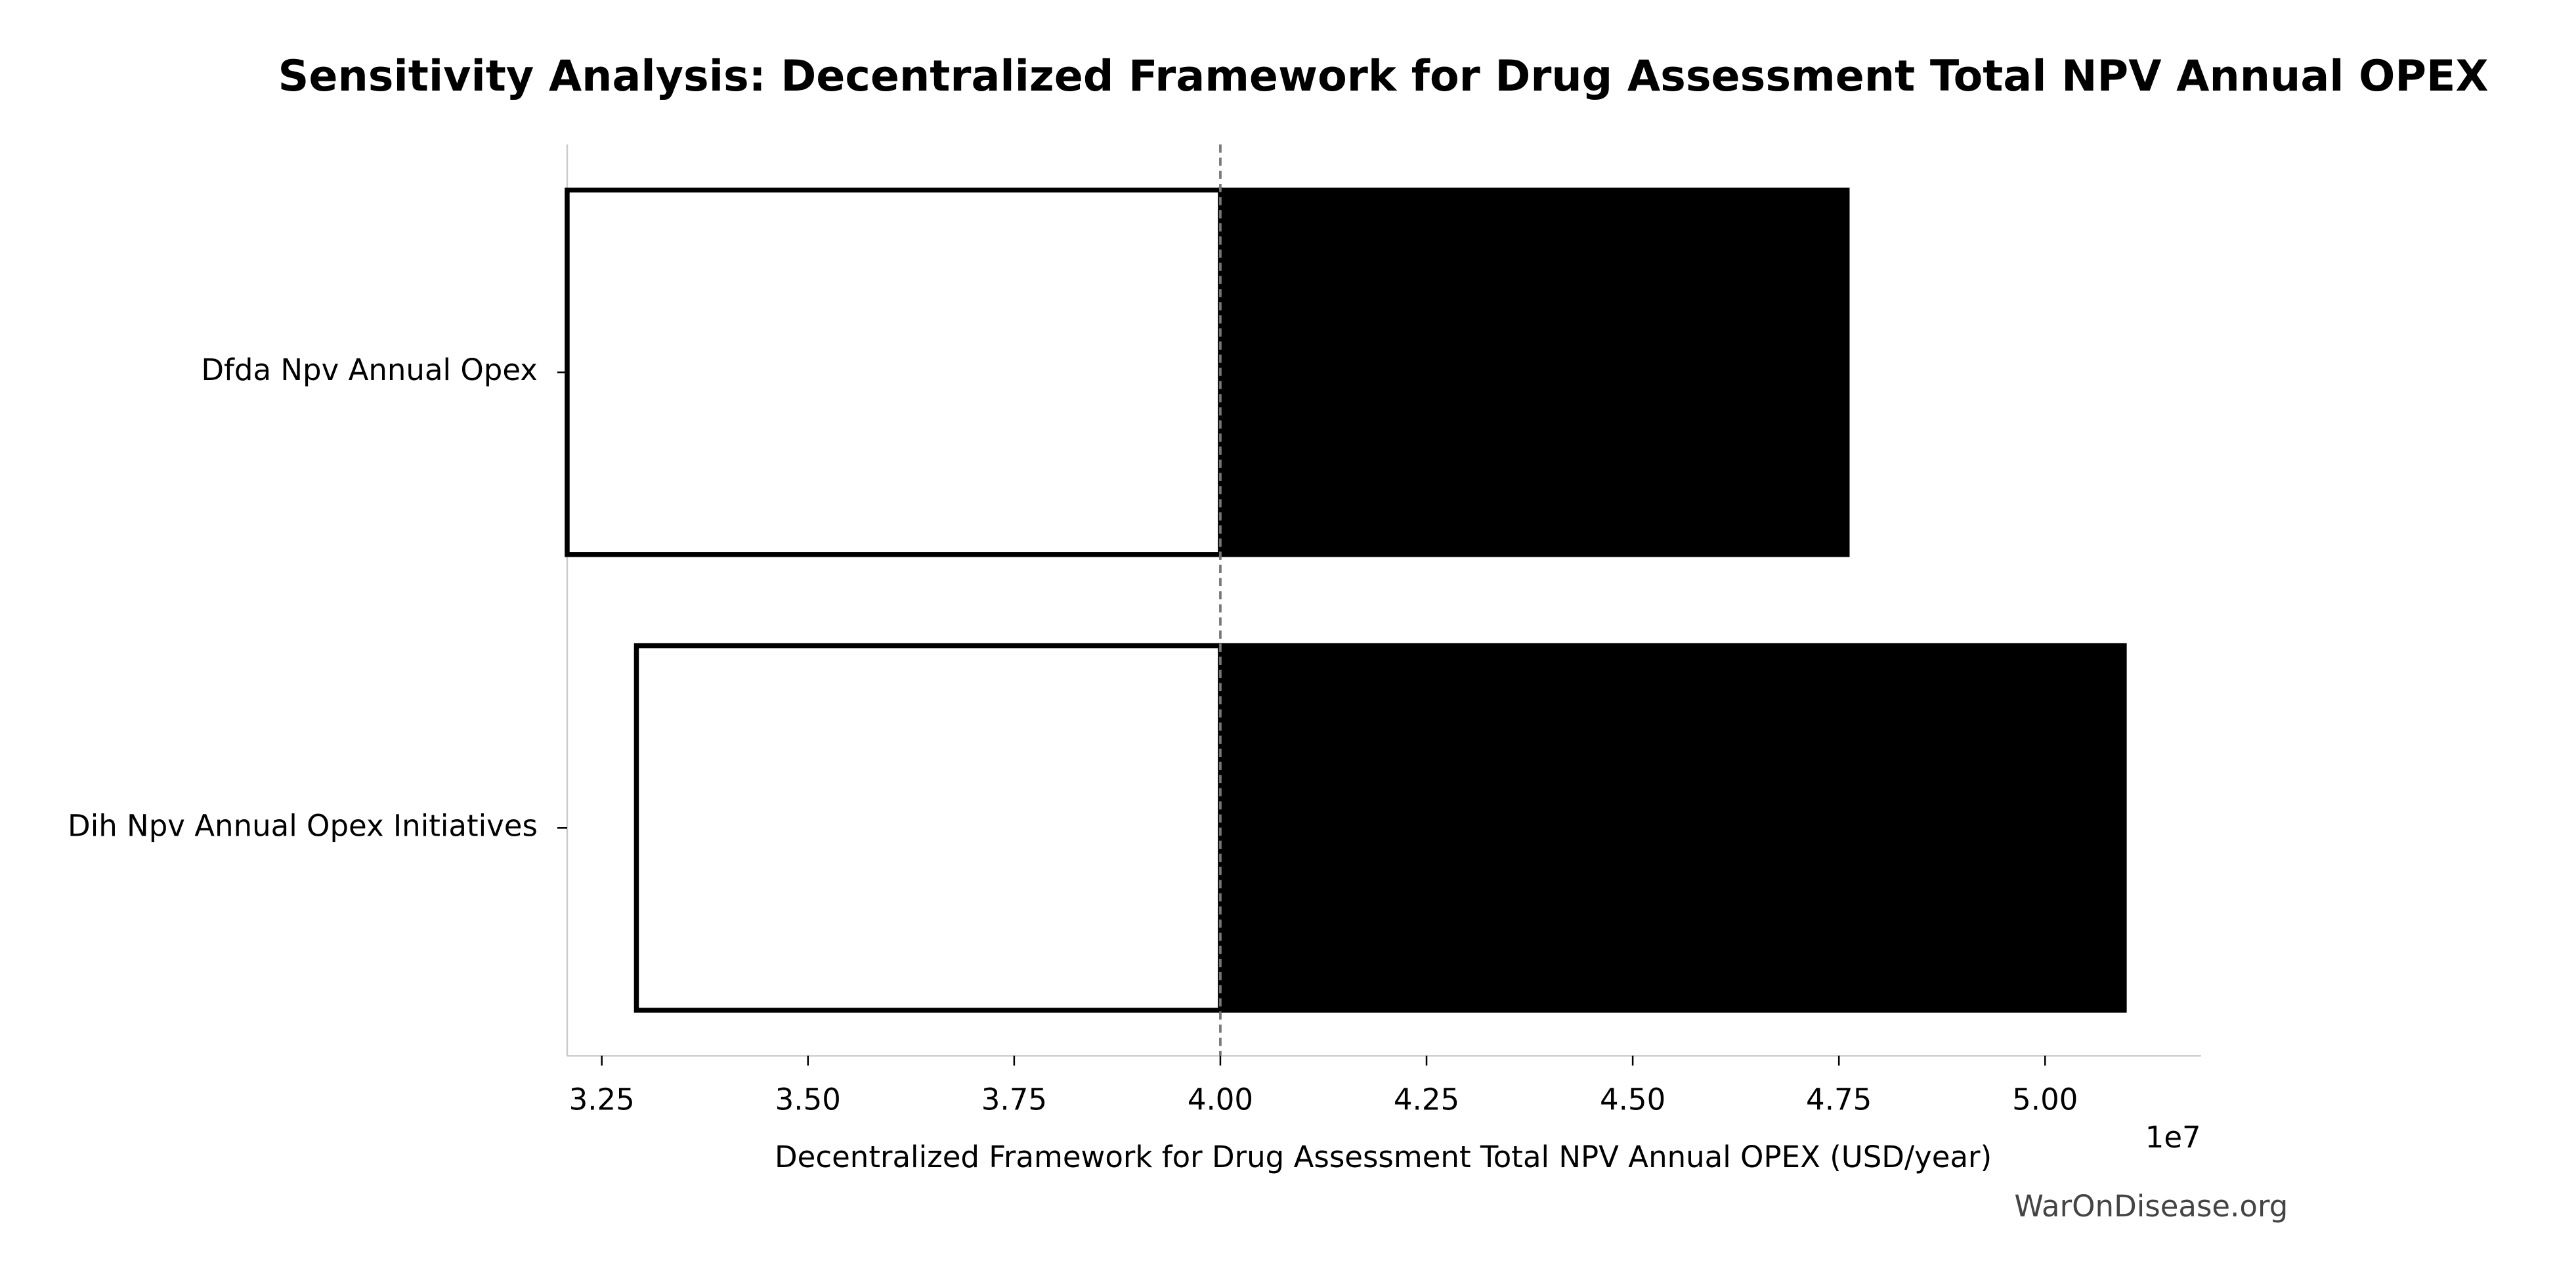 Image resolution: width=2576 pixels, height=1284 pixels. Describe the element at coordinates (369, 370) in the screenshot. I see `y-tick-label: Dfda Npv Annual Opex` at that location.